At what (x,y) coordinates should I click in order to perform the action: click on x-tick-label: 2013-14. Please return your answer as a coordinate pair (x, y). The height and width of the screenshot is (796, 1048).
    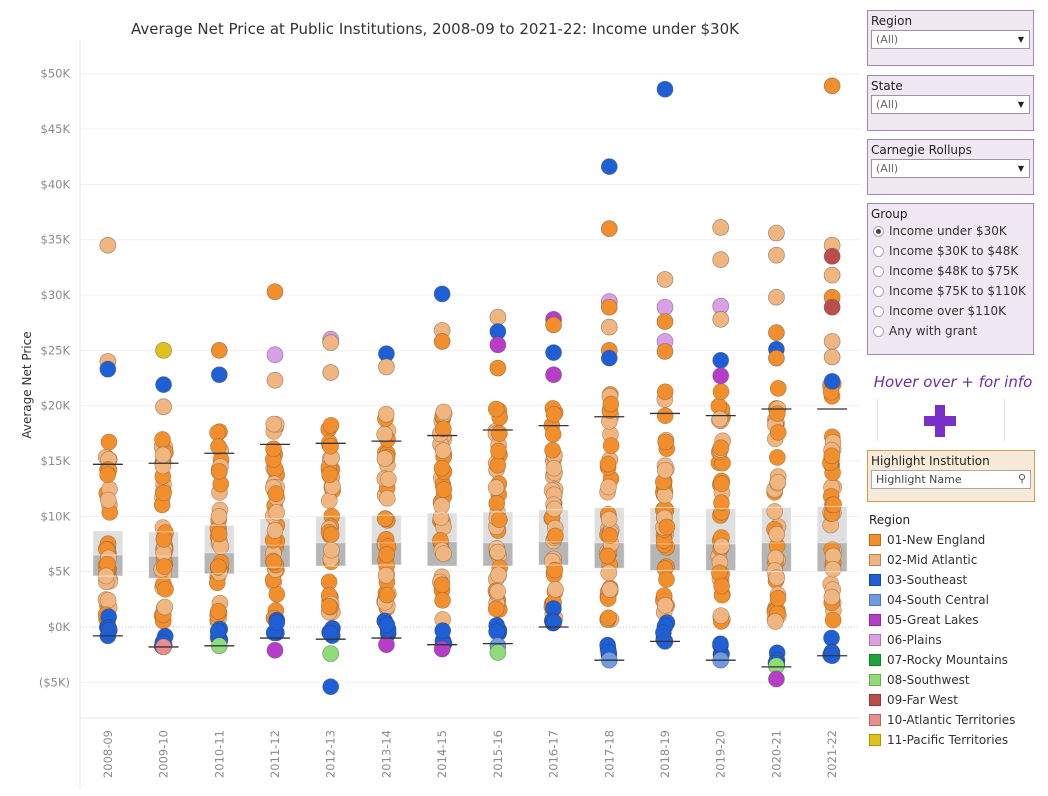
    Looking at the image, I should click on (386, 754).